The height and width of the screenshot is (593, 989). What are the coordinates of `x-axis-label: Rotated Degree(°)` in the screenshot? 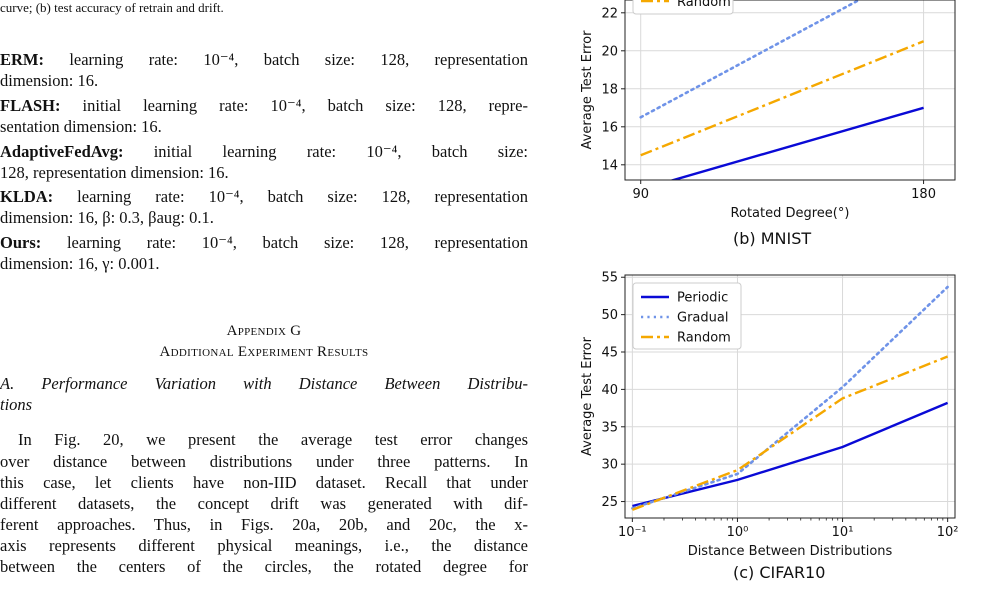 It's located at (790, 213).